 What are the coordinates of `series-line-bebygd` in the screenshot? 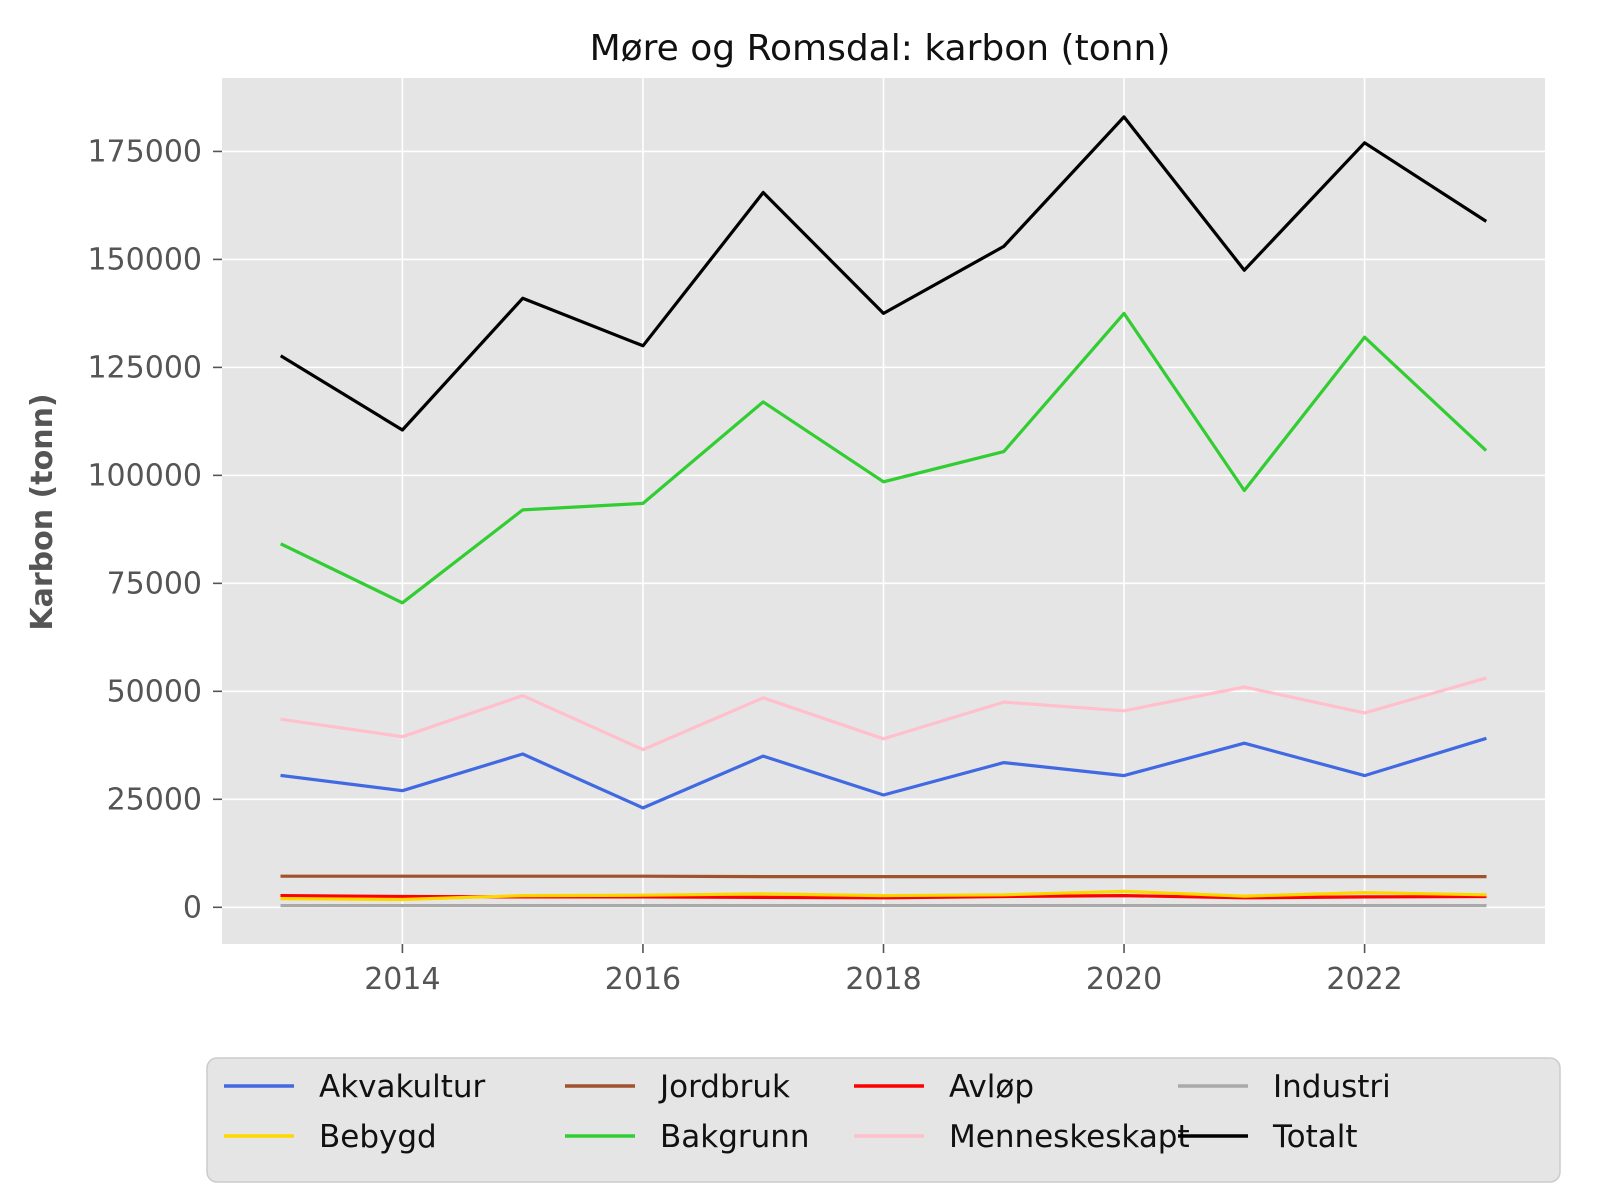 It's located at (883, 895).